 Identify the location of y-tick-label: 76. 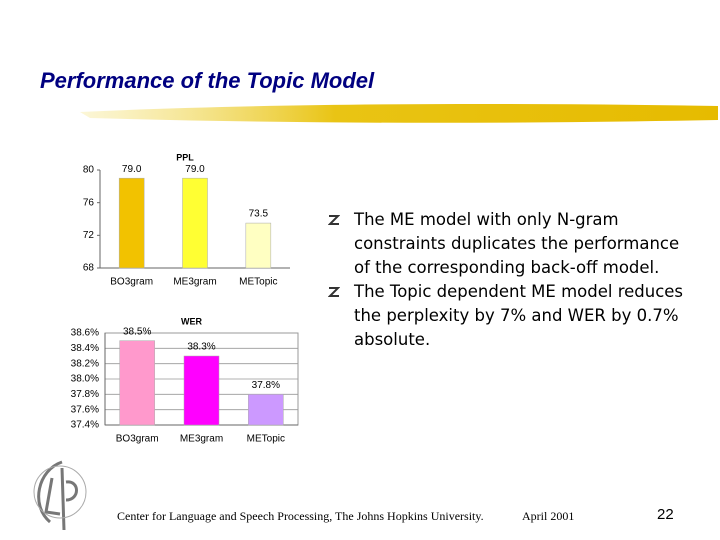
(89, 202).